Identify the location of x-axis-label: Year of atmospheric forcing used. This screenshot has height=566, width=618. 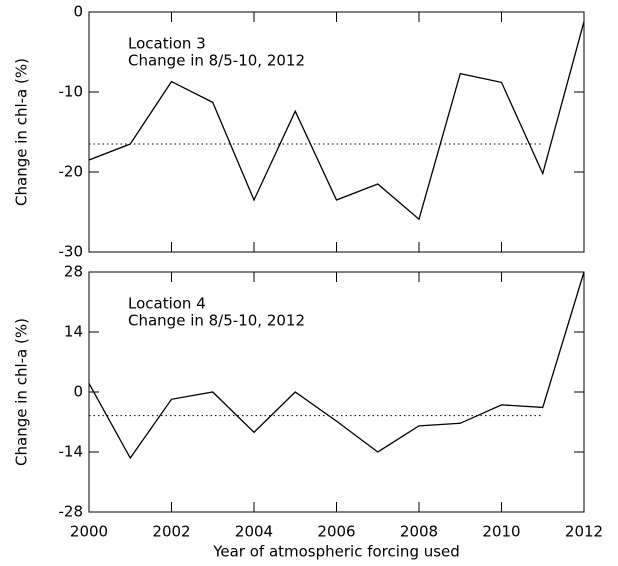
(336, 552).